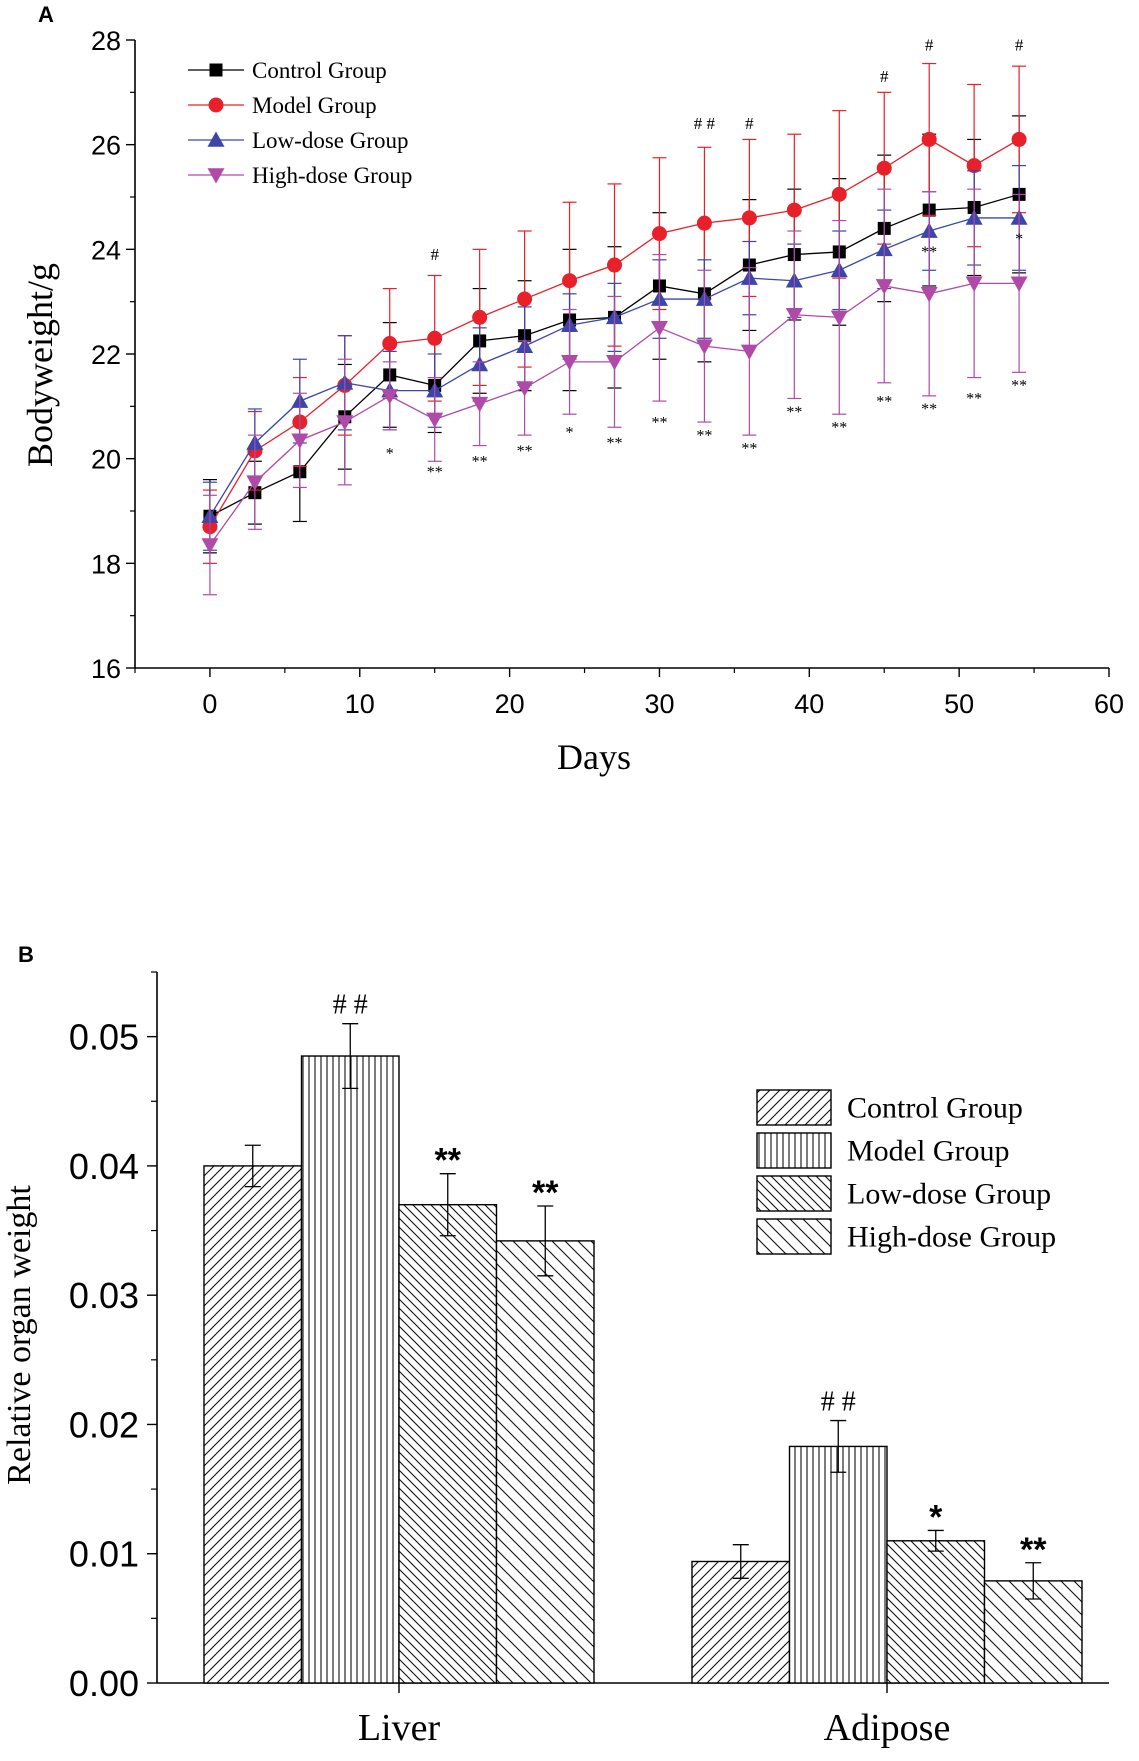 This screenshot has width=1139, height=1761. Describe the element at coordinates (104, 1295) in the screenshot. I see `panel-b-y-tick-label: 0.03` at that location.